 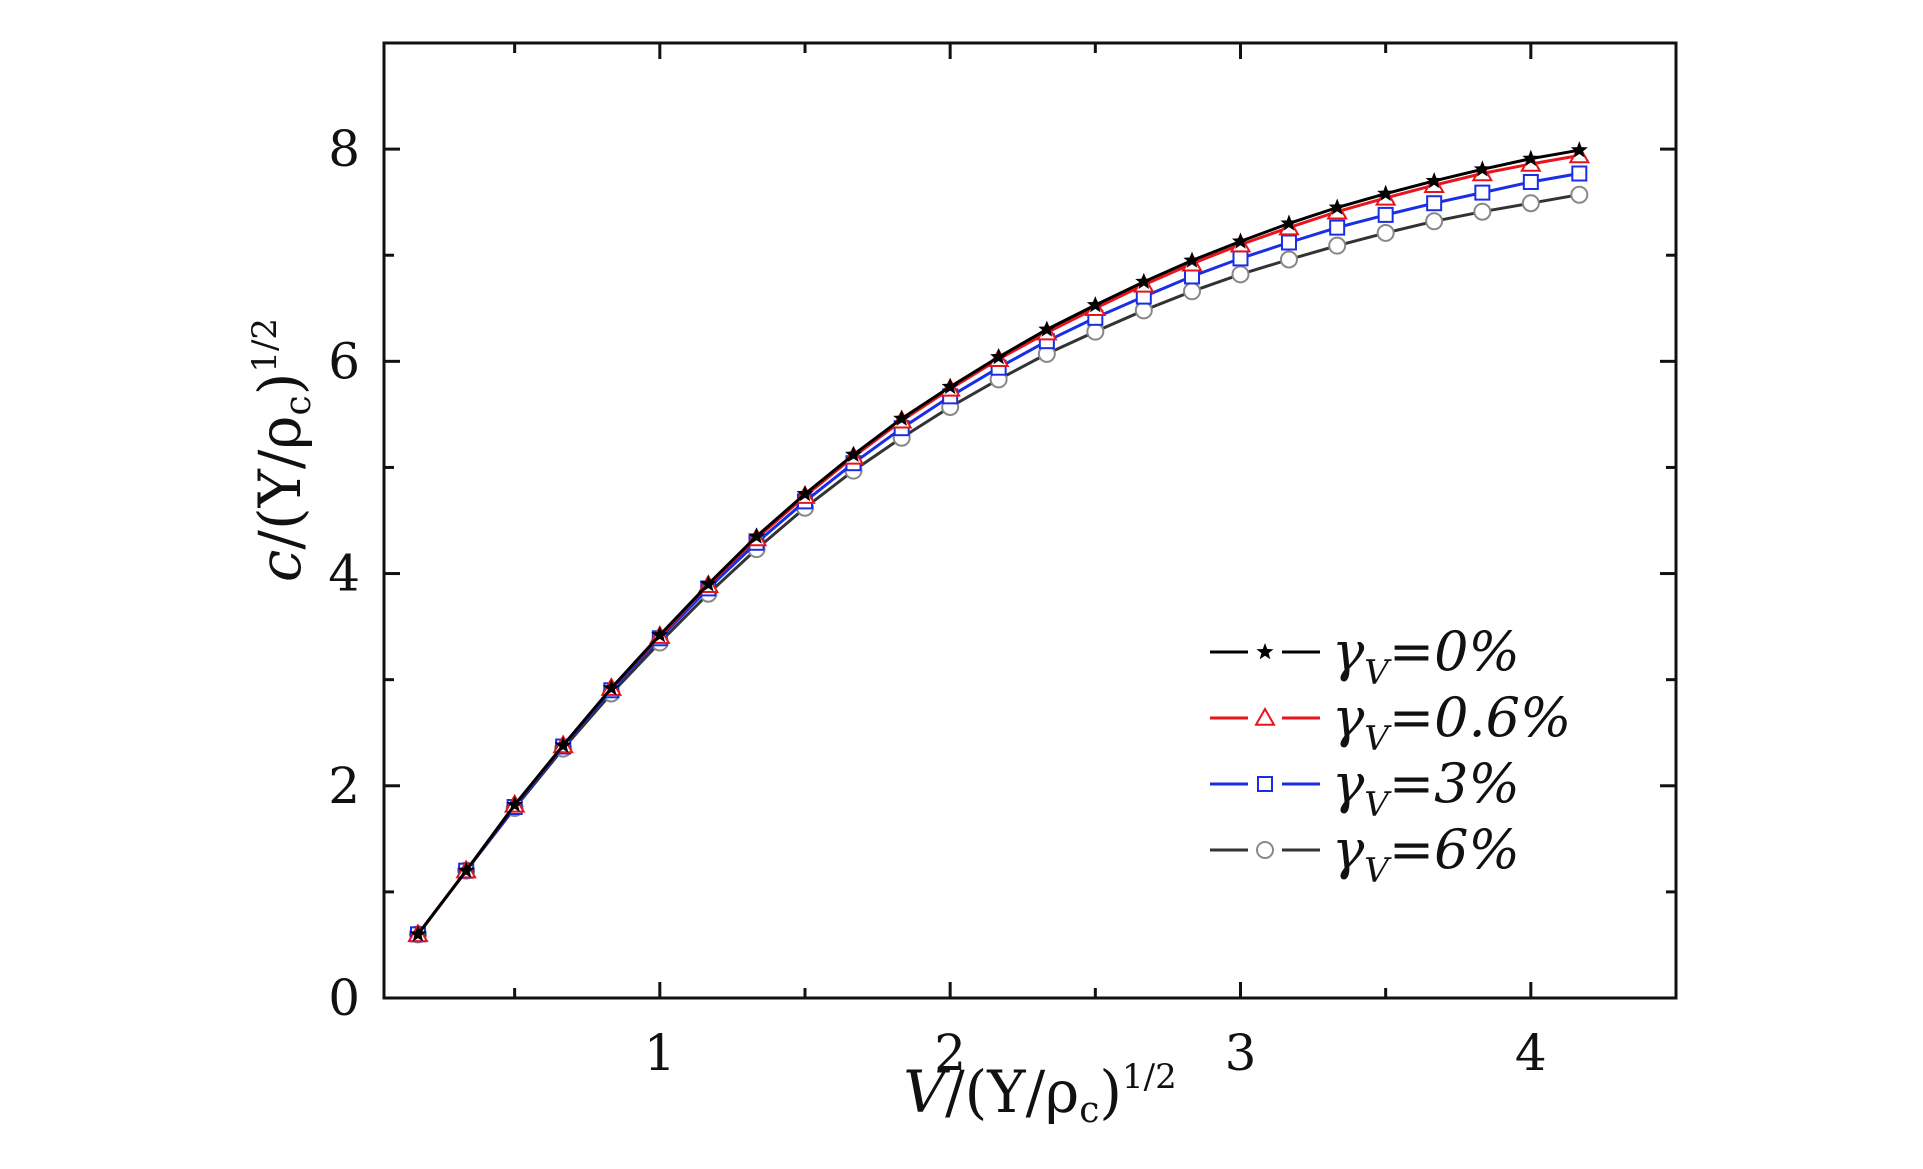 I want to click on y-tick-label: 2, so click(x=344, y=786).